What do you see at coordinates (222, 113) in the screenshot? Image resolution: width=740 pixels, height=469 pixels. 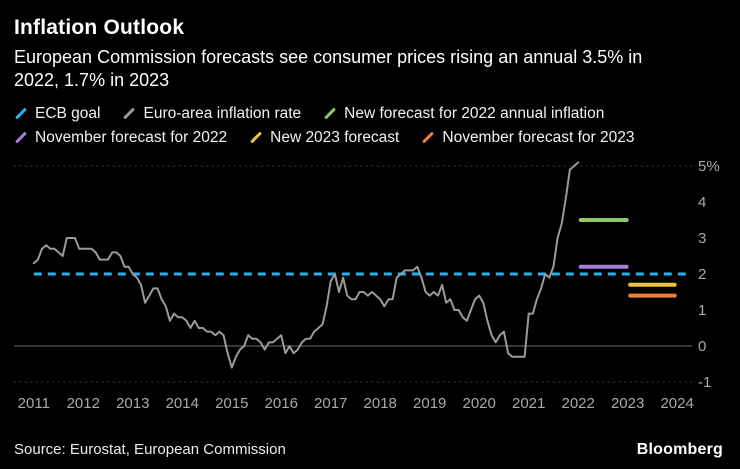 I see `legend-item-label: Euro-area inflation rate` at bounding box center [222, 113].